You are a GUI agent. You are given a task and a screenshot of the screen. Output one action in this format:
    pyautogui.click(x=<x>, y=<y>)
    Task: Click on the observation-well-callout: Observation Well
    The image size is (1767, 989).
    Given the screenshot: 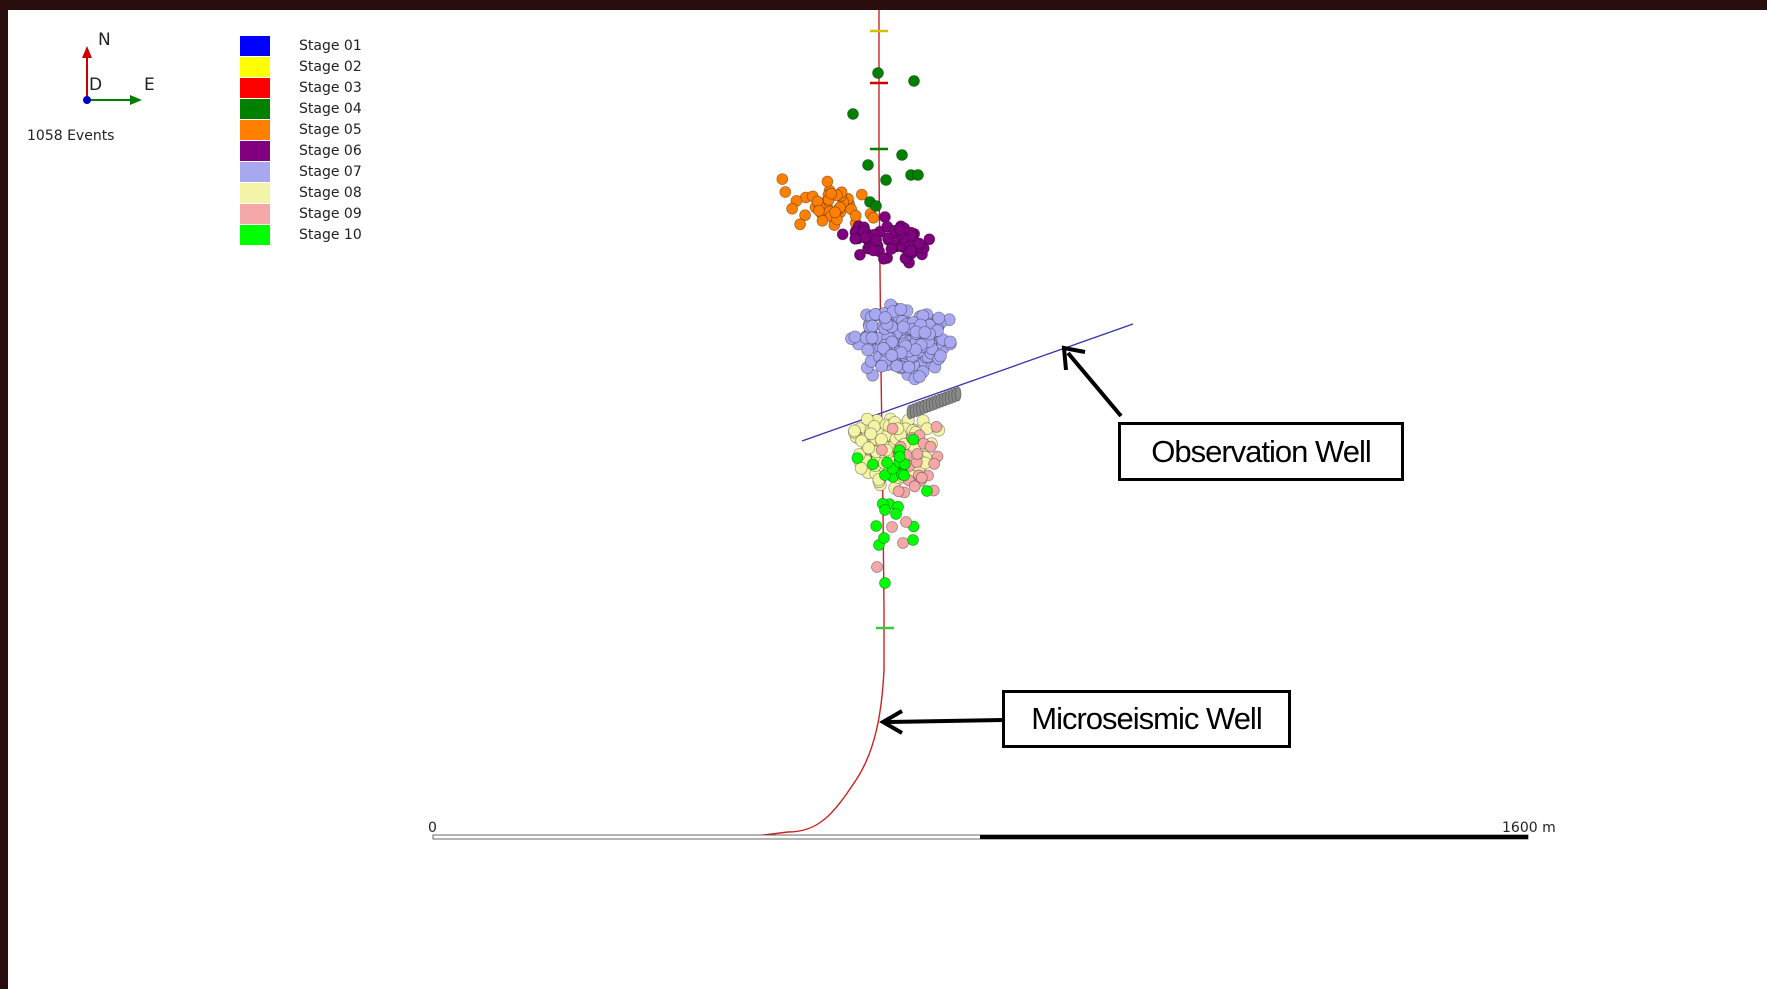 What is the action you would take?
    pyautogui.click(x=1261, y=451)
    